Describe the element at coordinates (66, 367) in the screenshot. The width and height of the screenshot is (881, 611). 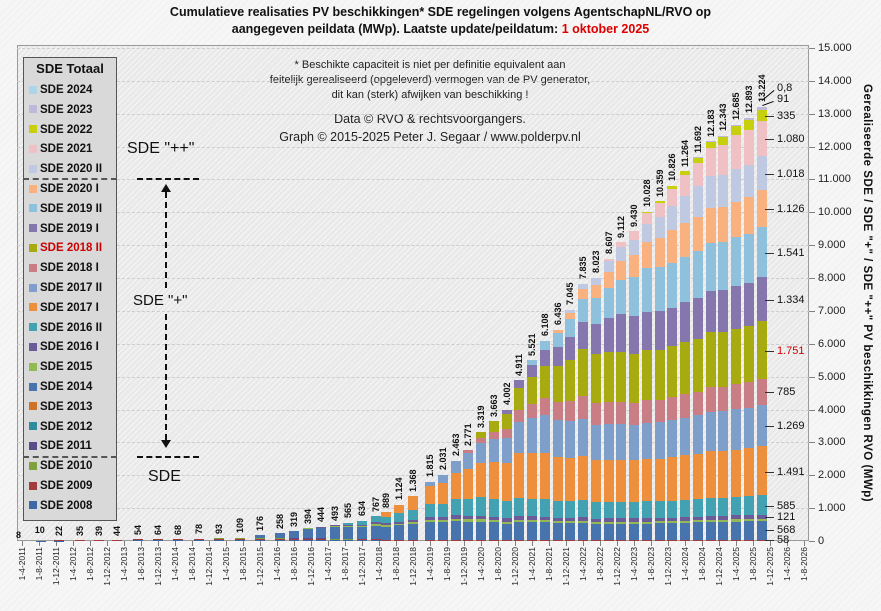
I see `legend-item-label: SDE 2015` at that location.